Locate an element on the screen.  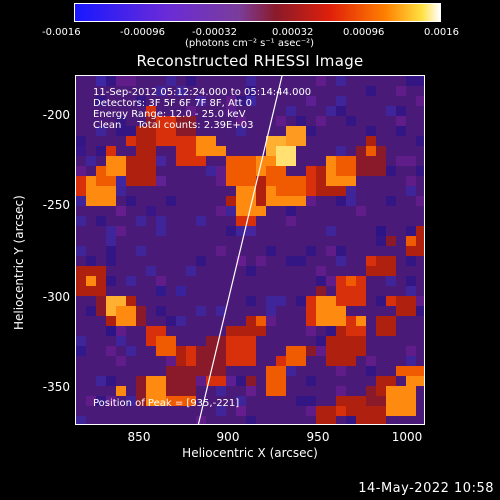
energy-range-label: Energy Range: 12.0 - 25.0 keV is located at coordinates (169, 114).